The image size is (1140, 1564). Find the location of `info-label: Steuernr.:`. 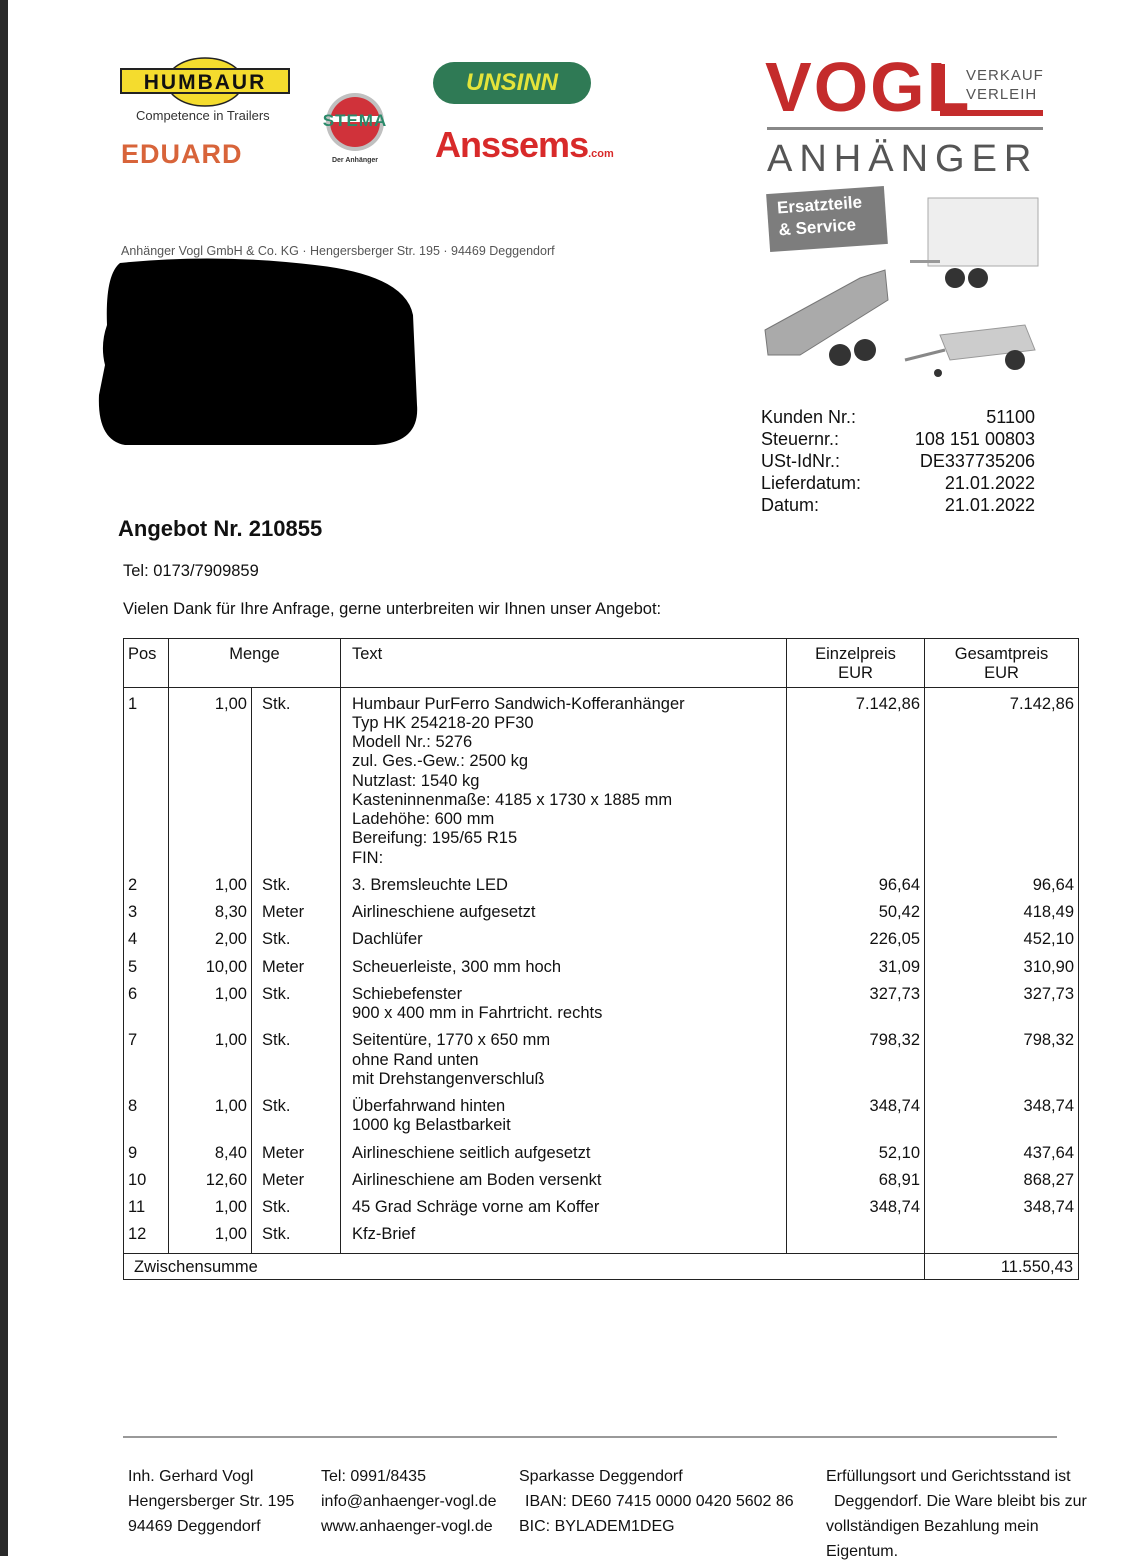

info-label: Steuernr.: is located at coordinates (800, 439).